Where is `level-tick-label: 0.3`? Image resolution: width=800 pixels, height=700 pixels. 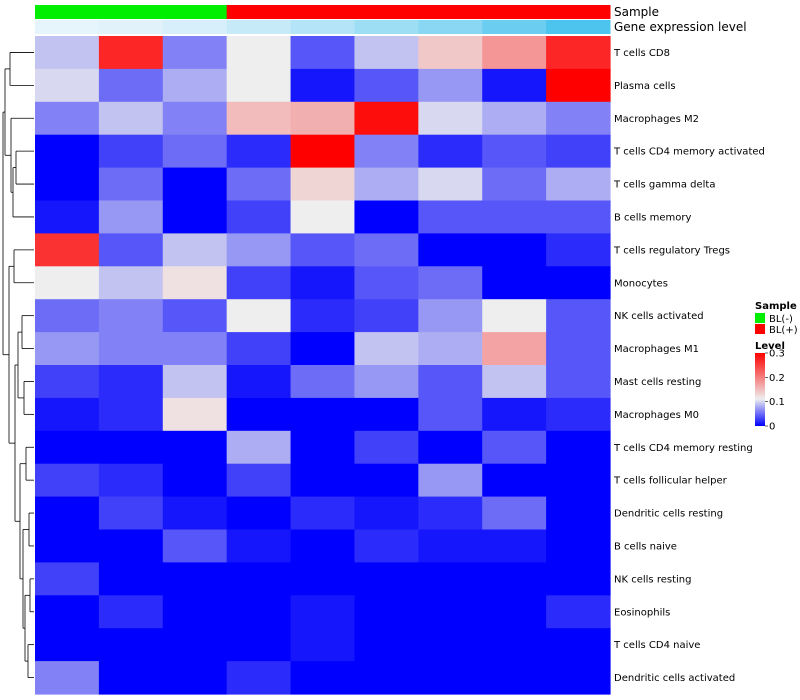 level-tick-label: 0.3 is located at coordinates (777, 354).